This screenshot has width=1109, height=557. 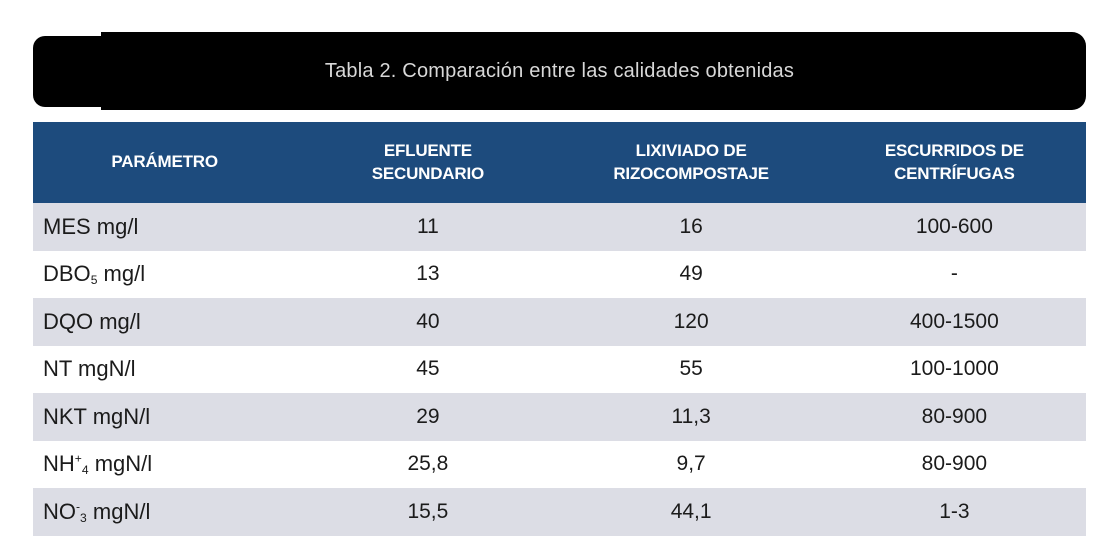 What do you see at coordinates (428, 162) in the screenshot?
I see `column-header: EFLUENTE SECUNDARIO` at bounding box center [428, 162].